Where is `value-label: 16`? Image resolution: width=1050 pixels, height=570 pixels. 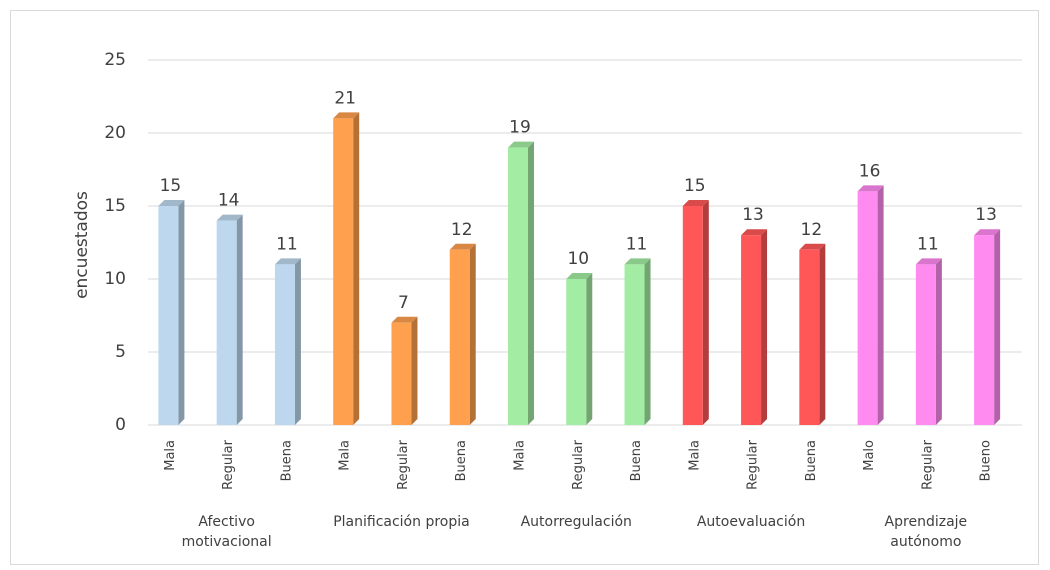
value-label: 16 is located at coordinates (870, 171).